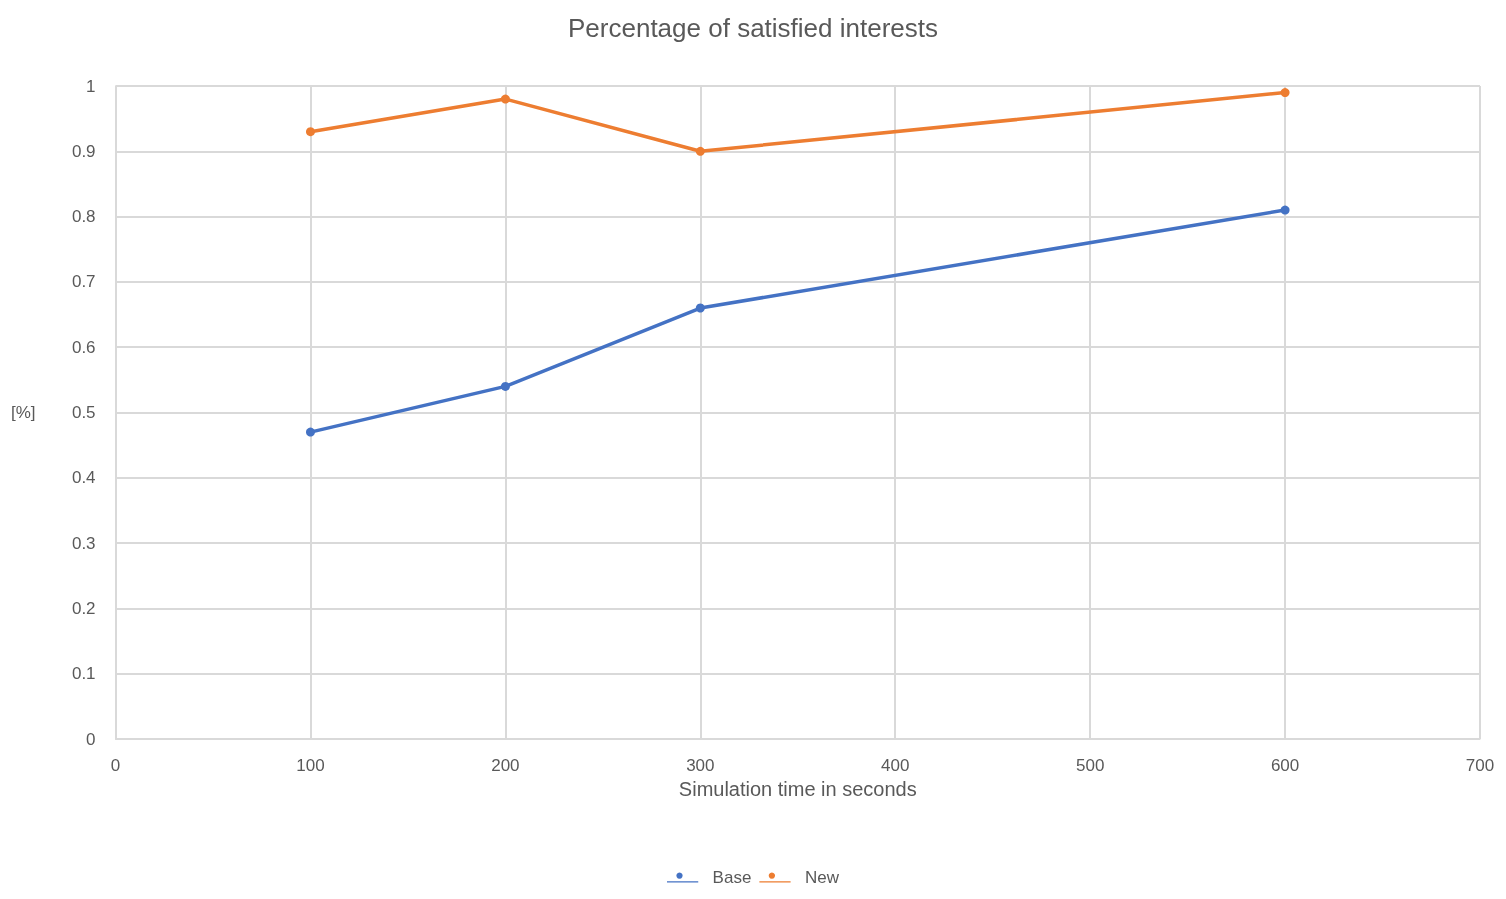 The height and width of the screenshot is (899, 1506). What do you see at coordinates (310, 765) in the screenshot?
I see `x-tick-label: 100` at bounding box center [310, 765].